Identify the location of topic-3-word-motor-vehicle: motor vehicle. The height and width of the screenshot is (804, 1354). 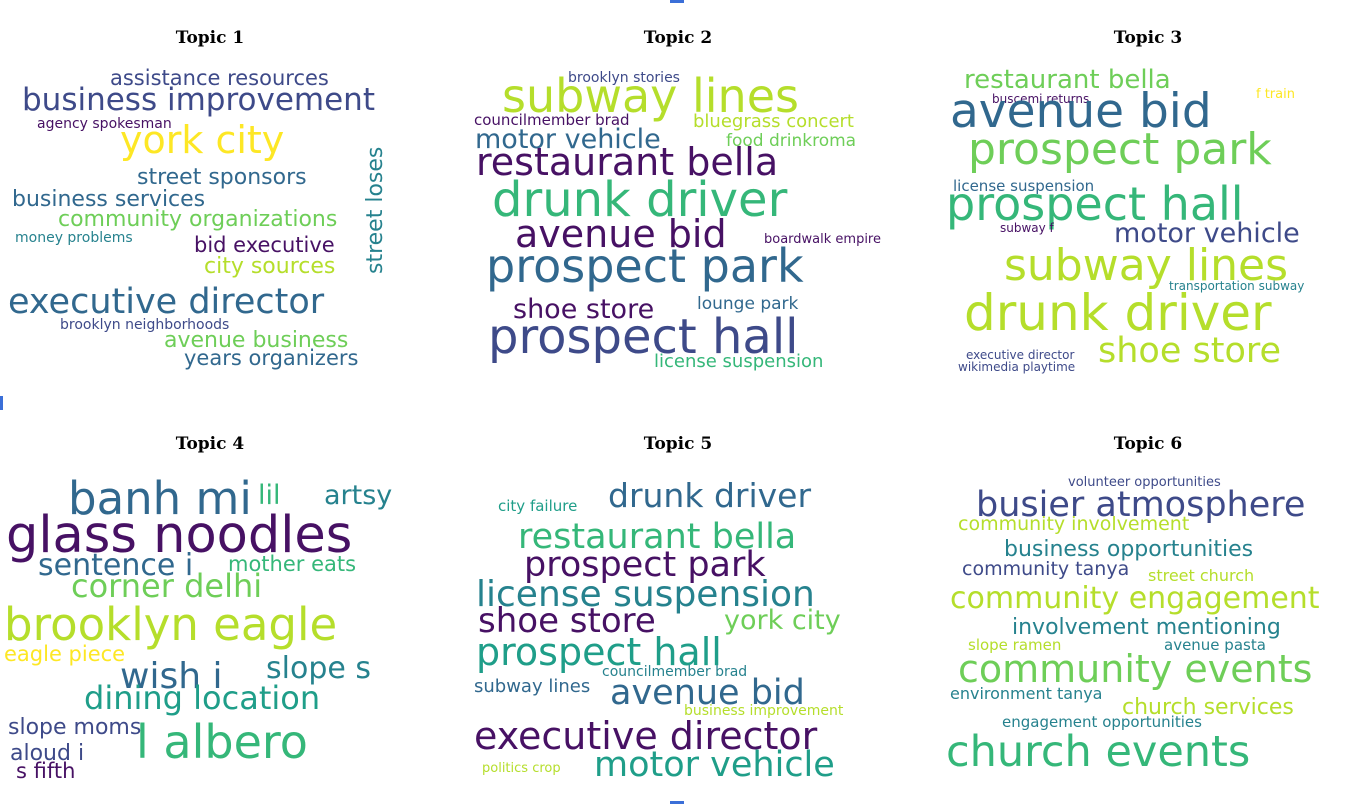
(1207, 233).